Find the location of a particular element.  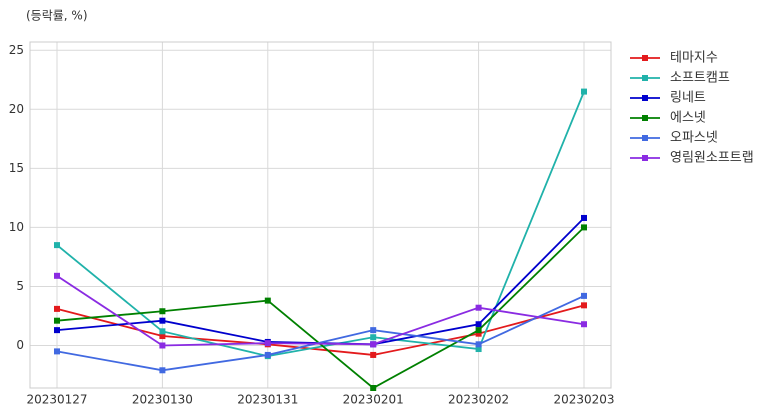

legend-label: 테마지수 is located at coordinates (694, 58).